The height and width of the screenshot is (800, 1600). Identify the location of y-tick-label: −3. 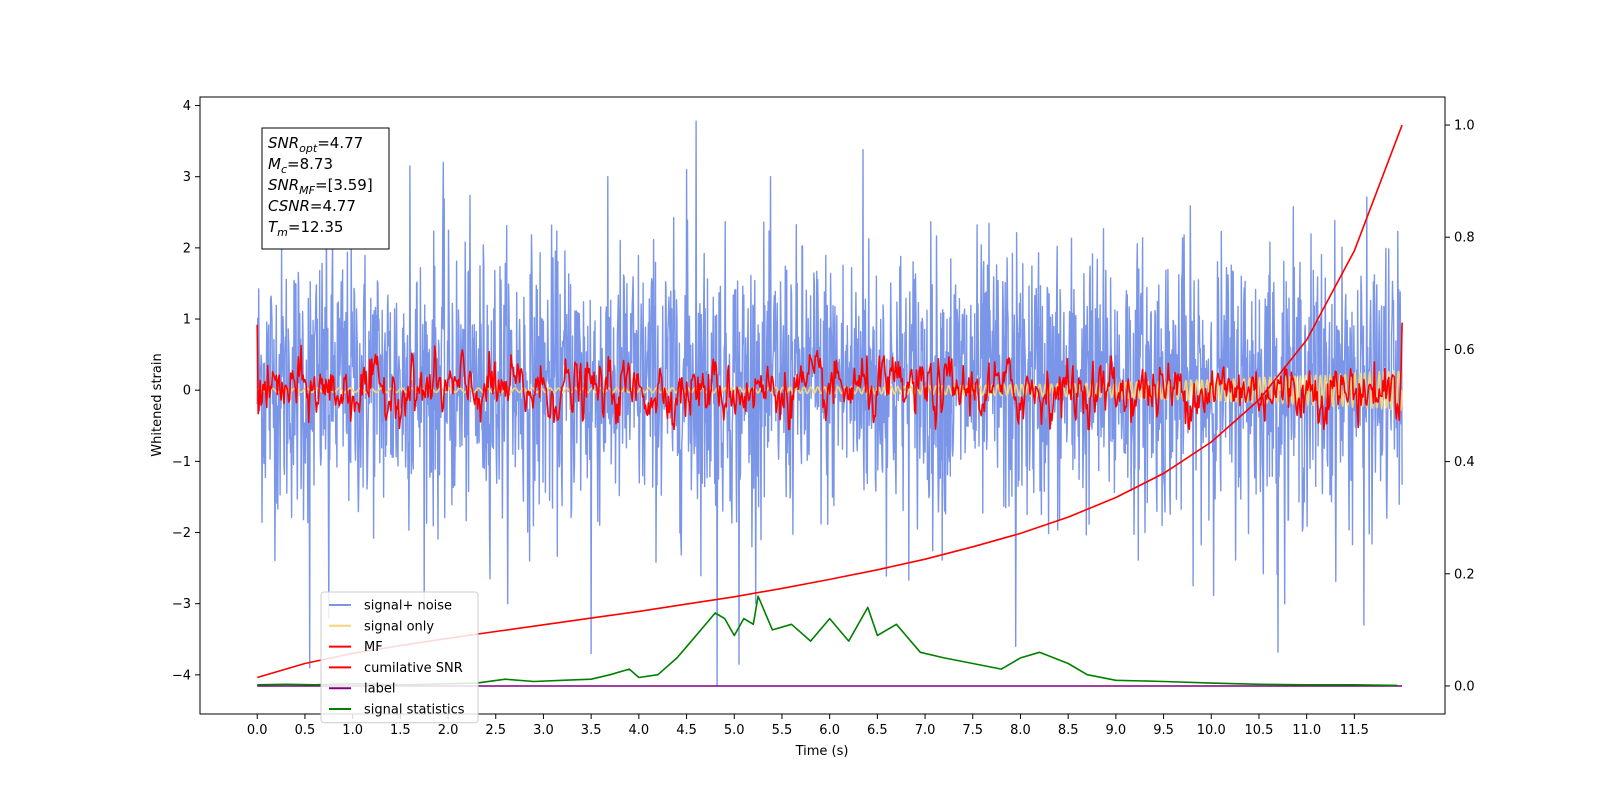
(181, 604).